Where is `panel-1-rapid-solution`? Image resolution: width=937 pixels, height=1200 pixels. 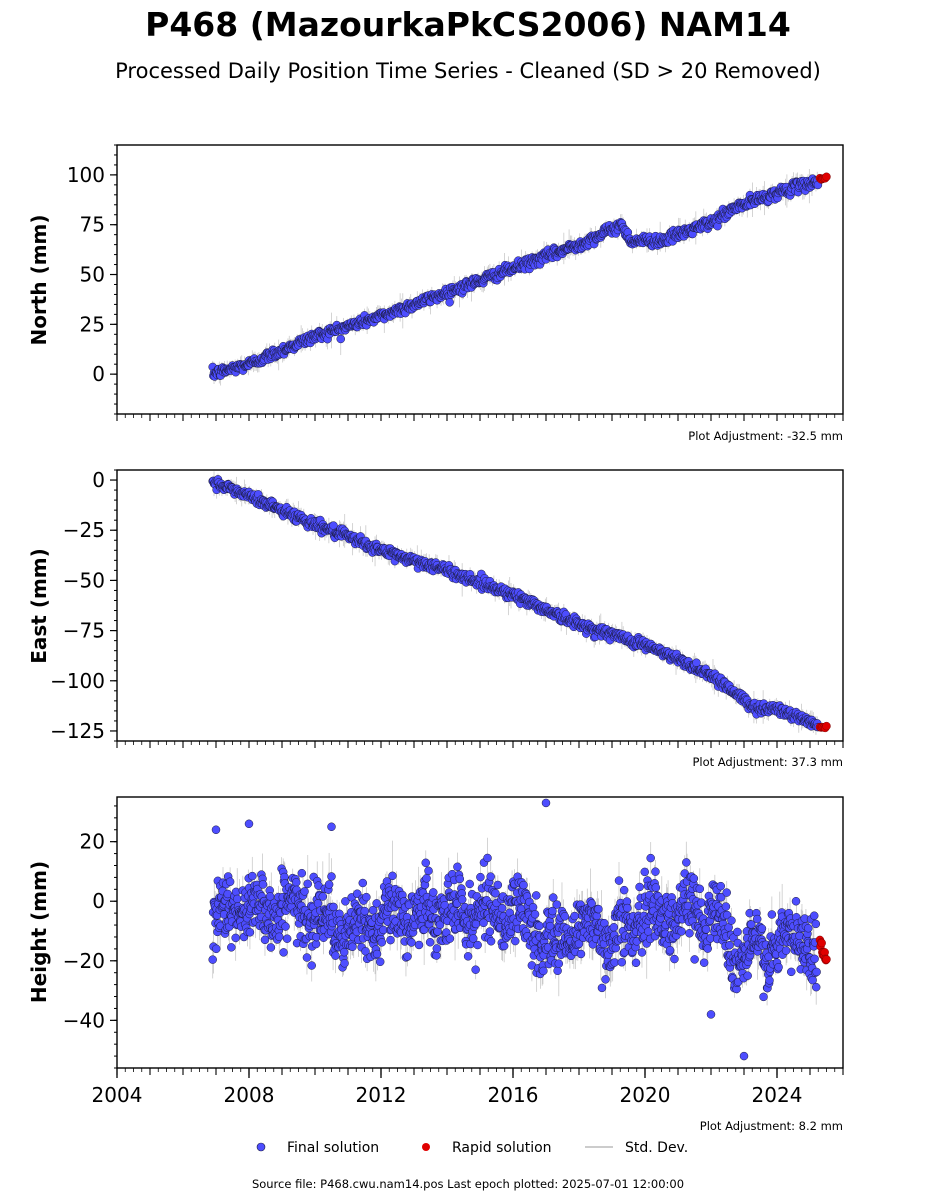 panel-1-rapid-solution is located at coordinates (823, 727).